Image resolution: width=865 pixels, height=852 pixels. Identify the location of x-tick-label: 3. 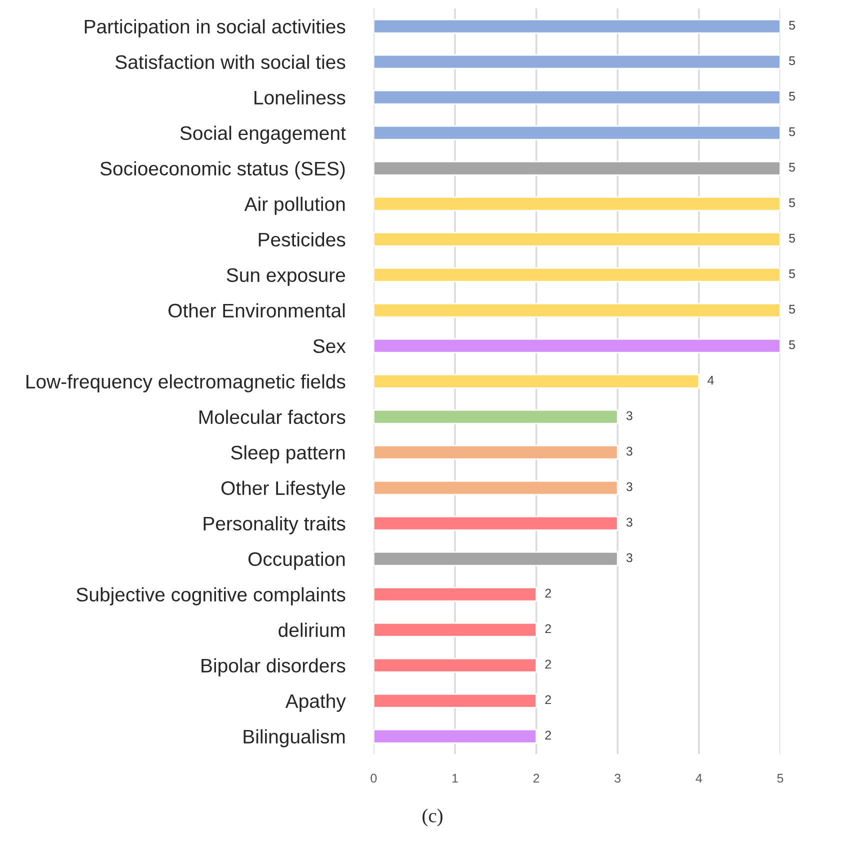
(617, 778).